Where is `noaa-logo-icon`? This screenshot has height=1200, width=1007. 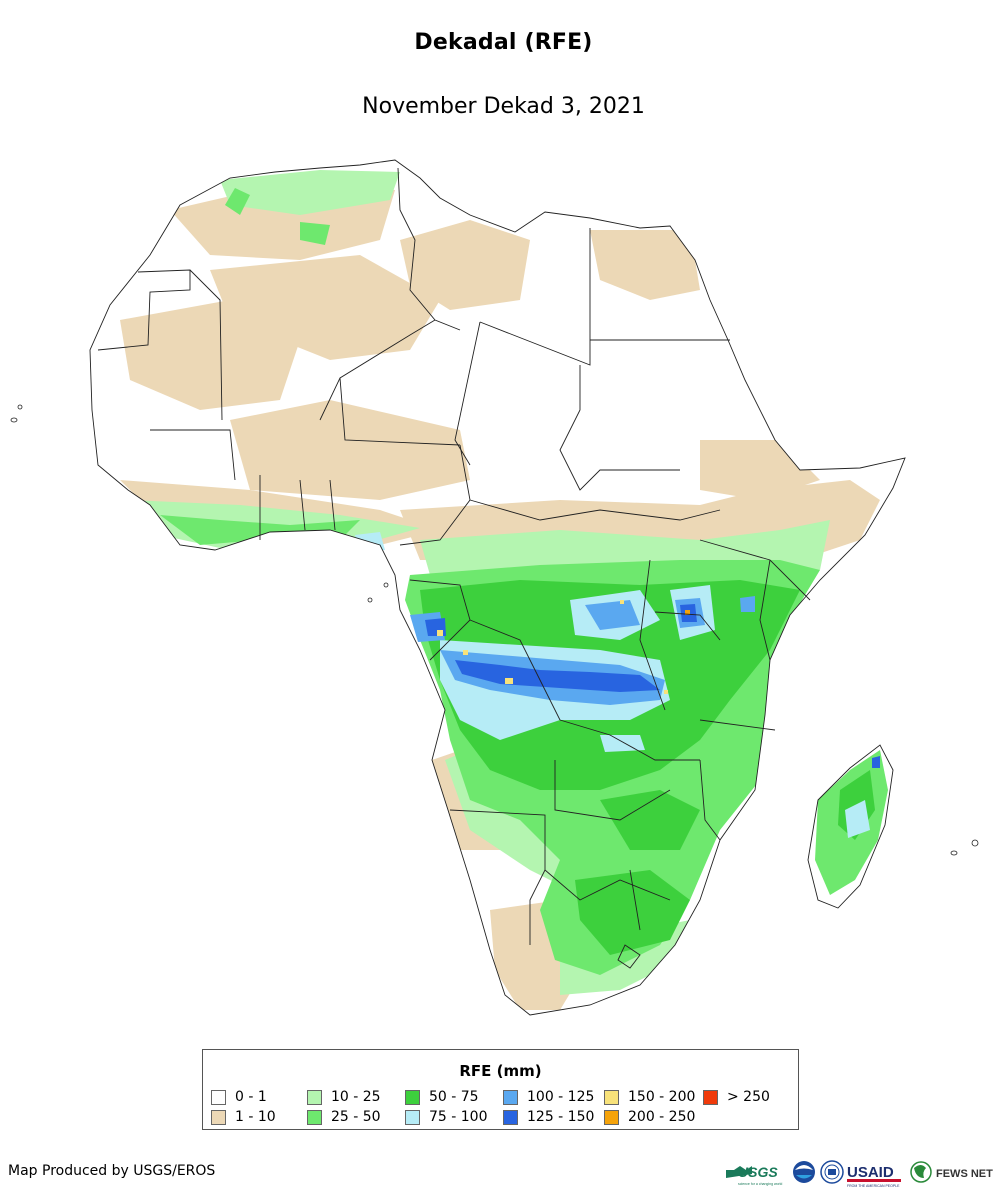 noaa-logo-icon is located at coordinates (804, 1172).